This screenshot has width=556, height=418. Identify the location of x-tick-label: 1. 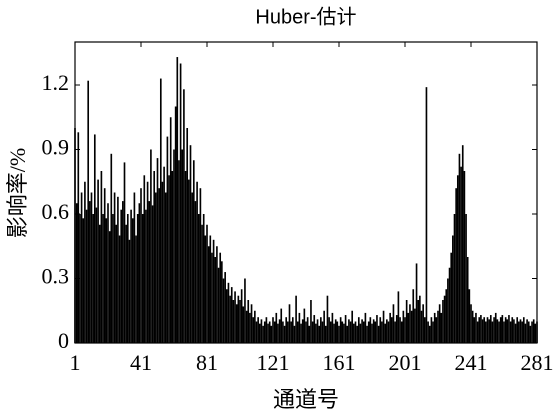
(75, 362).